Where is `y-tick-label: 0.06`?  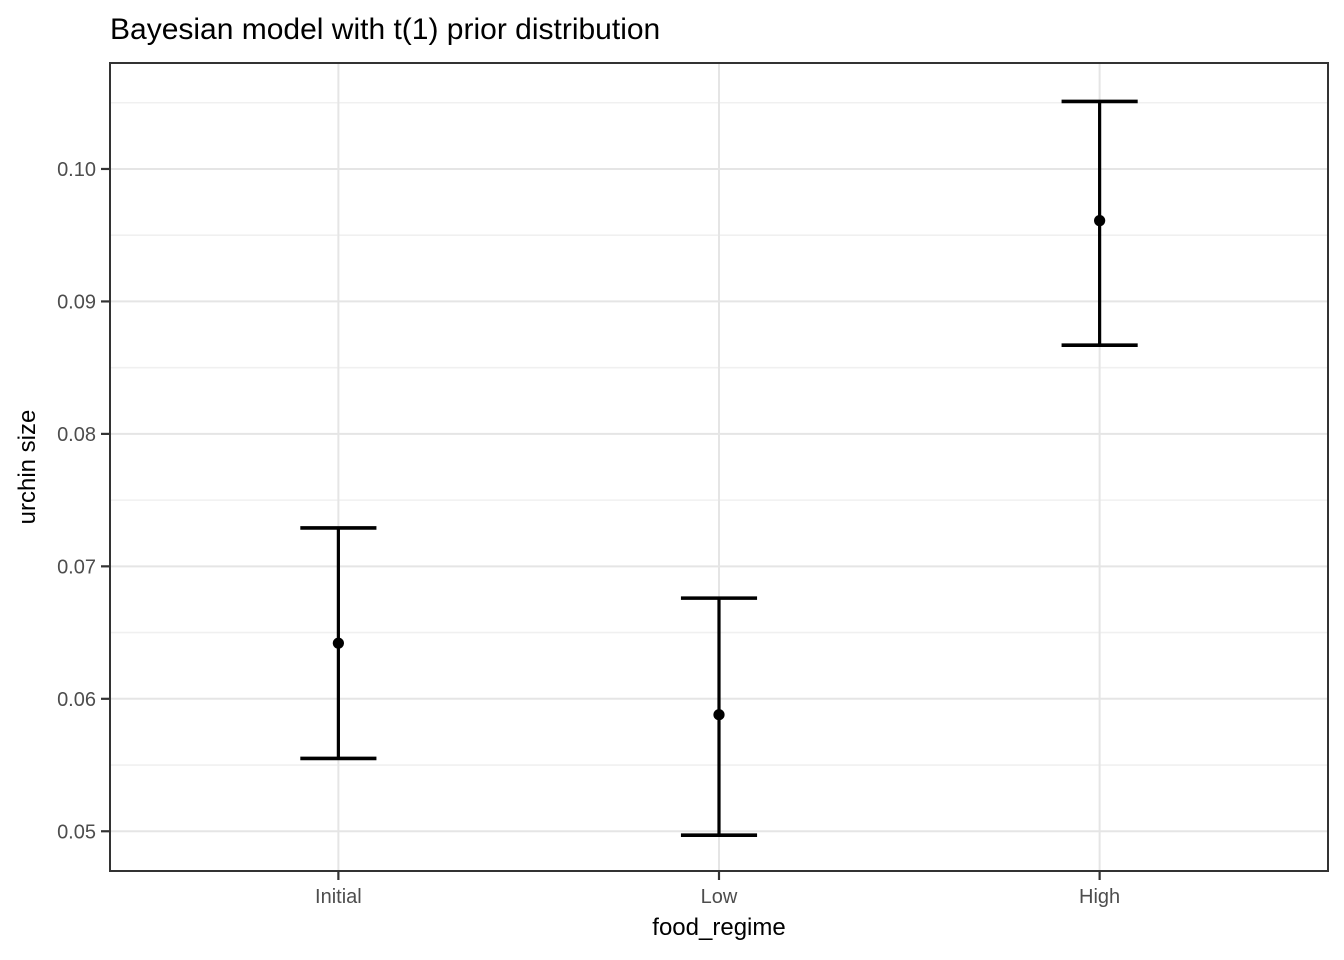 y-tick-label: 0.06 is located at coordinates (76, 700).